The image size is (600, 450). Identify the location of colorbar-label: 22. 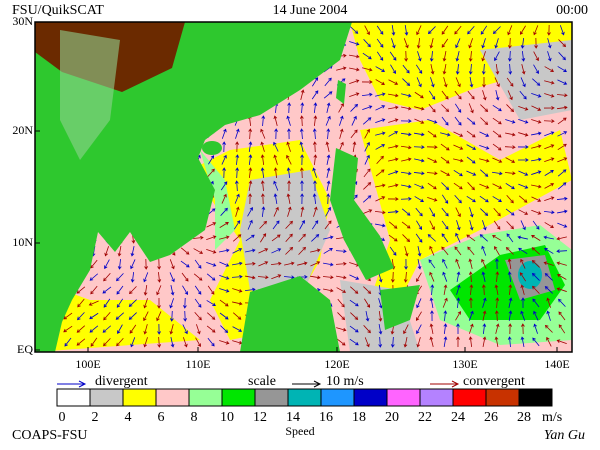
(425, 417).